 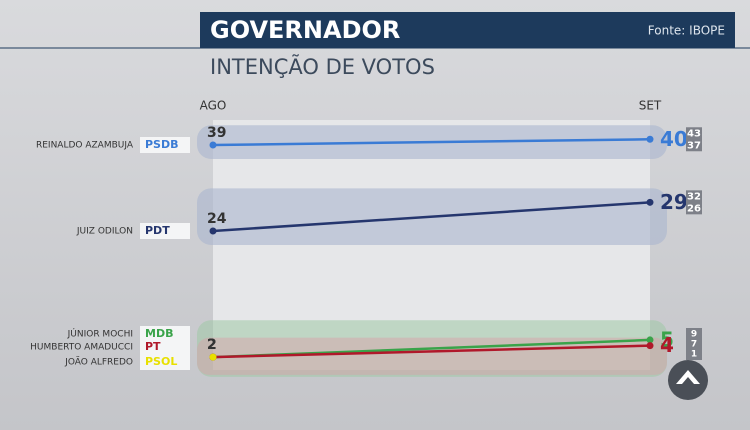 I want to click on value-label: 40, so click(x=674, y=139).